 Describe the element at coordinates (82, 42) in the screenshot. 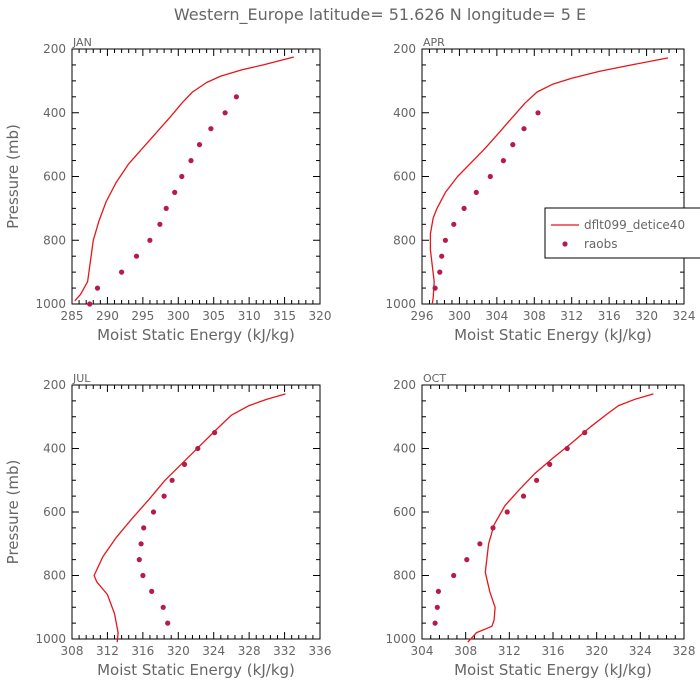

I see `panel-label-jan: JAN` at that location.